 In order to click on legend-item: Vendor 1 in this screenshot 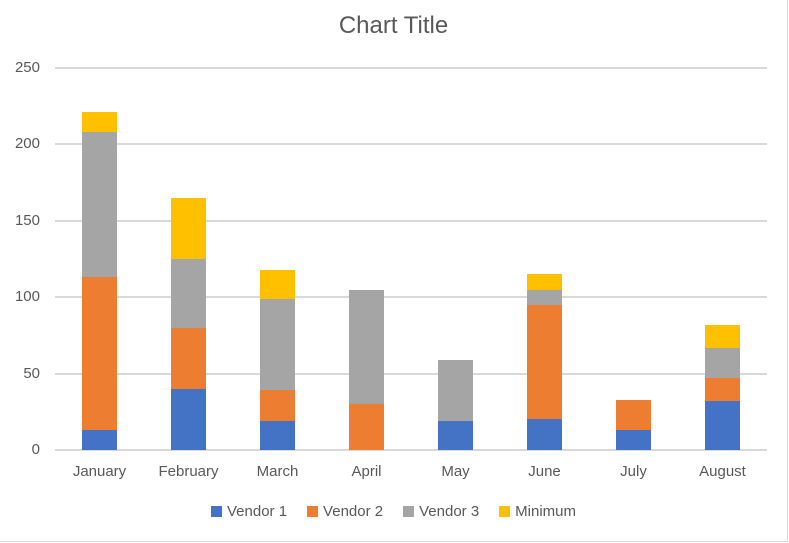, I will do `click(249, 511)`.